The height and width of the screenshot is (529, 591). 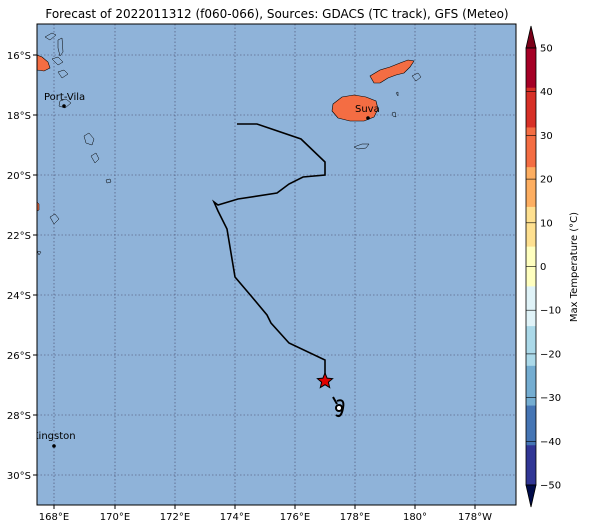 What do you see at coordinates (531, 496) in the screenshot?
I see `colorbar-bottom-arrow` at bounding box center [531, 496].